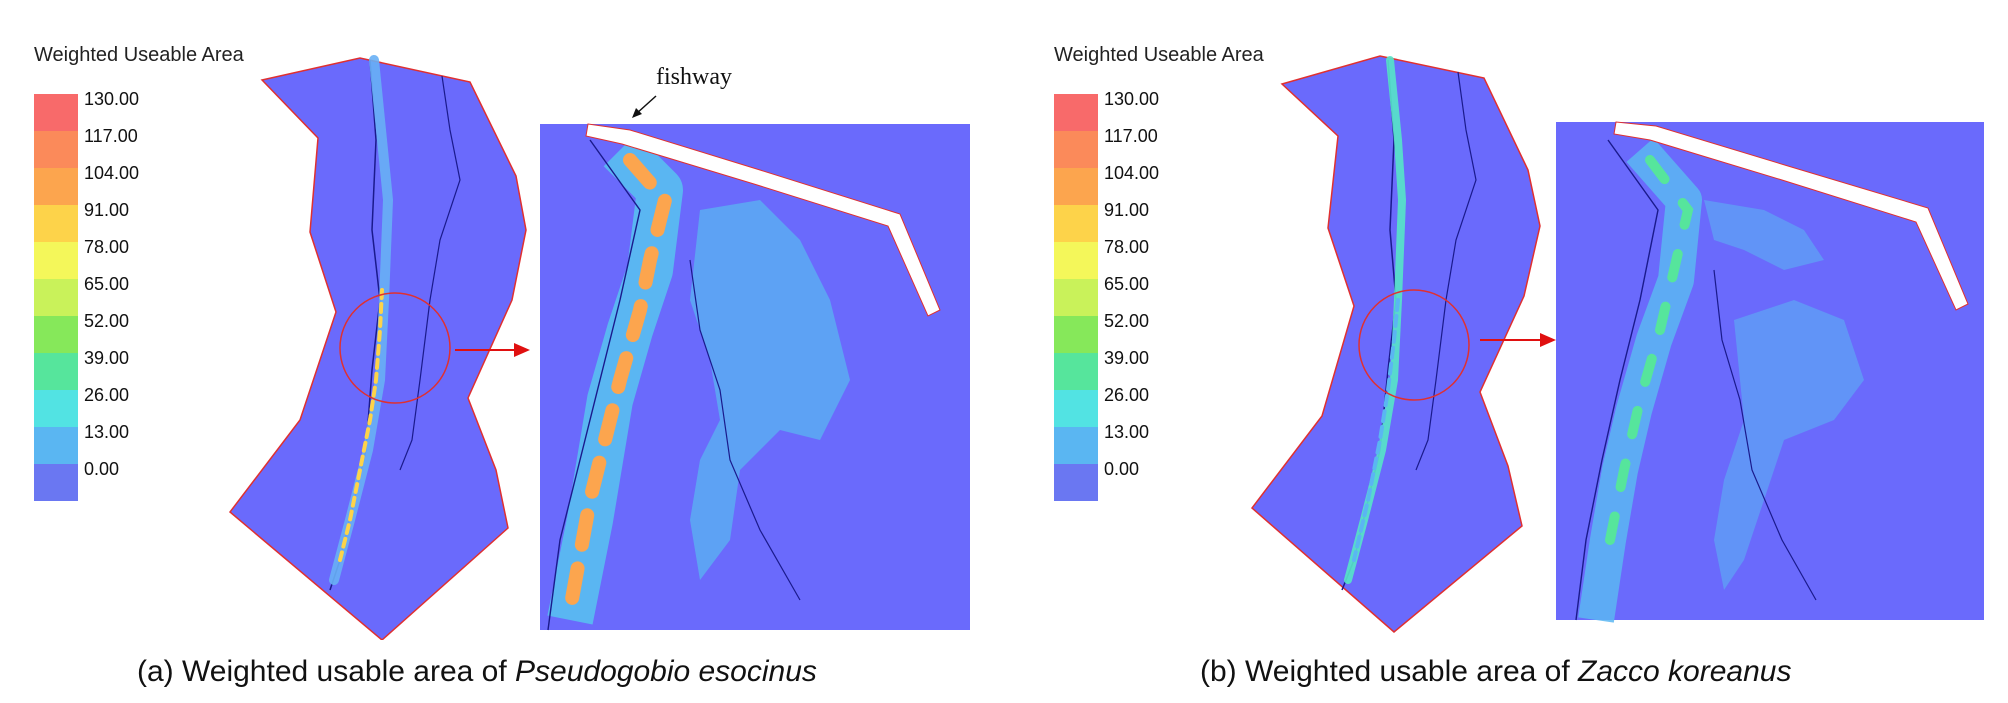 This screenshot has height=703, width=2008. Describe the element at coordinates (1685, 671) in the screenshot. I see `caption-b-species: Zacco koreanus` at that location.